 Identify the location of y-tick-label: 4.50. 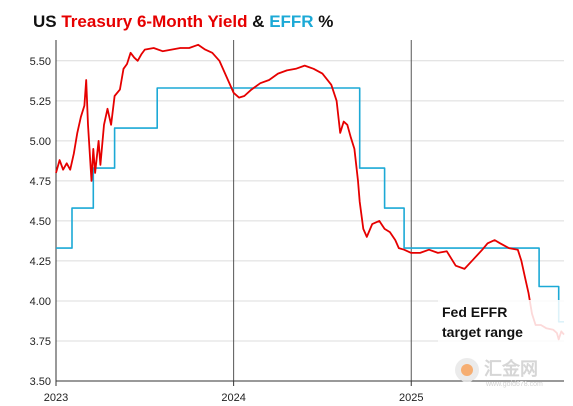
(40, 222).